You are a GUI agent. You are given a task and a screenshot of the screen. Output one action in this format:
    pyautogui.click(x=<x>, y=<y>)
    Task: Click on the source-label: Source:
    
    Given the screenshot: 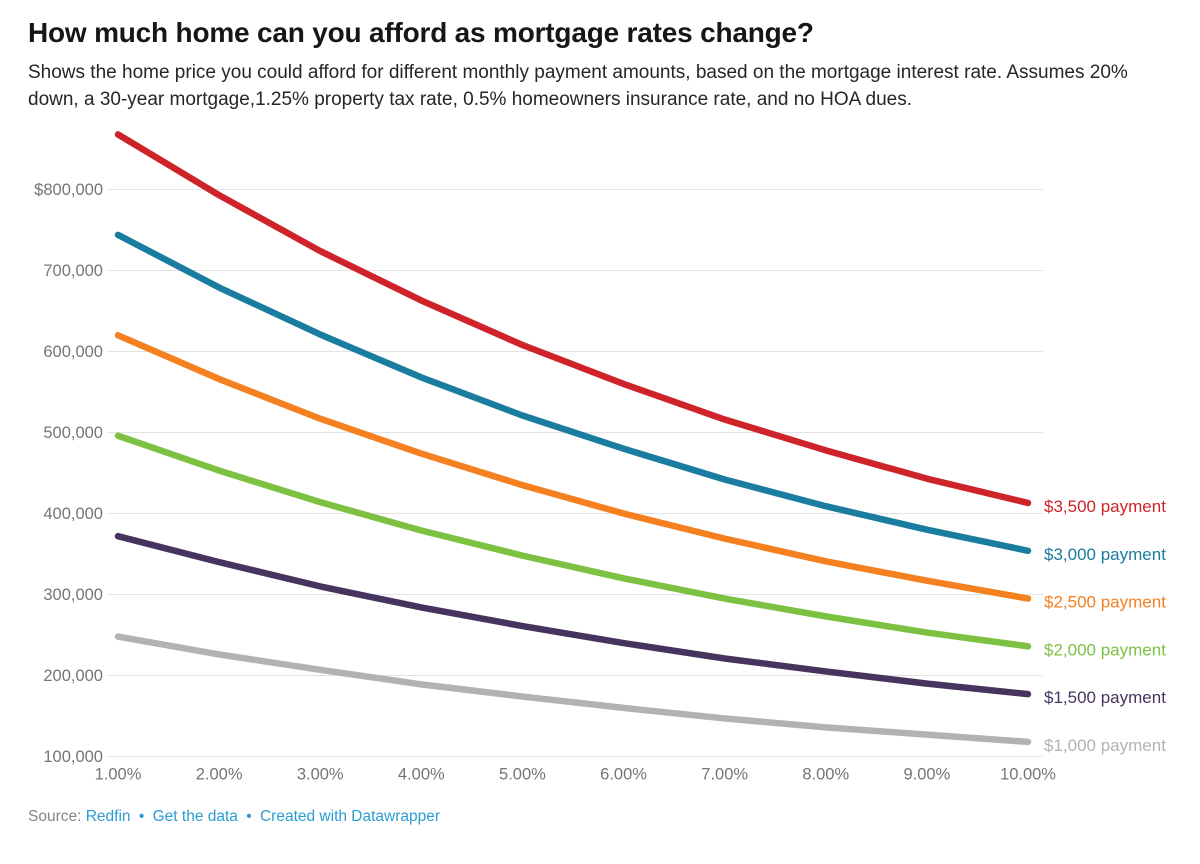 What is the action you would take?
    pyautogui.click(x=55, y=816)
    